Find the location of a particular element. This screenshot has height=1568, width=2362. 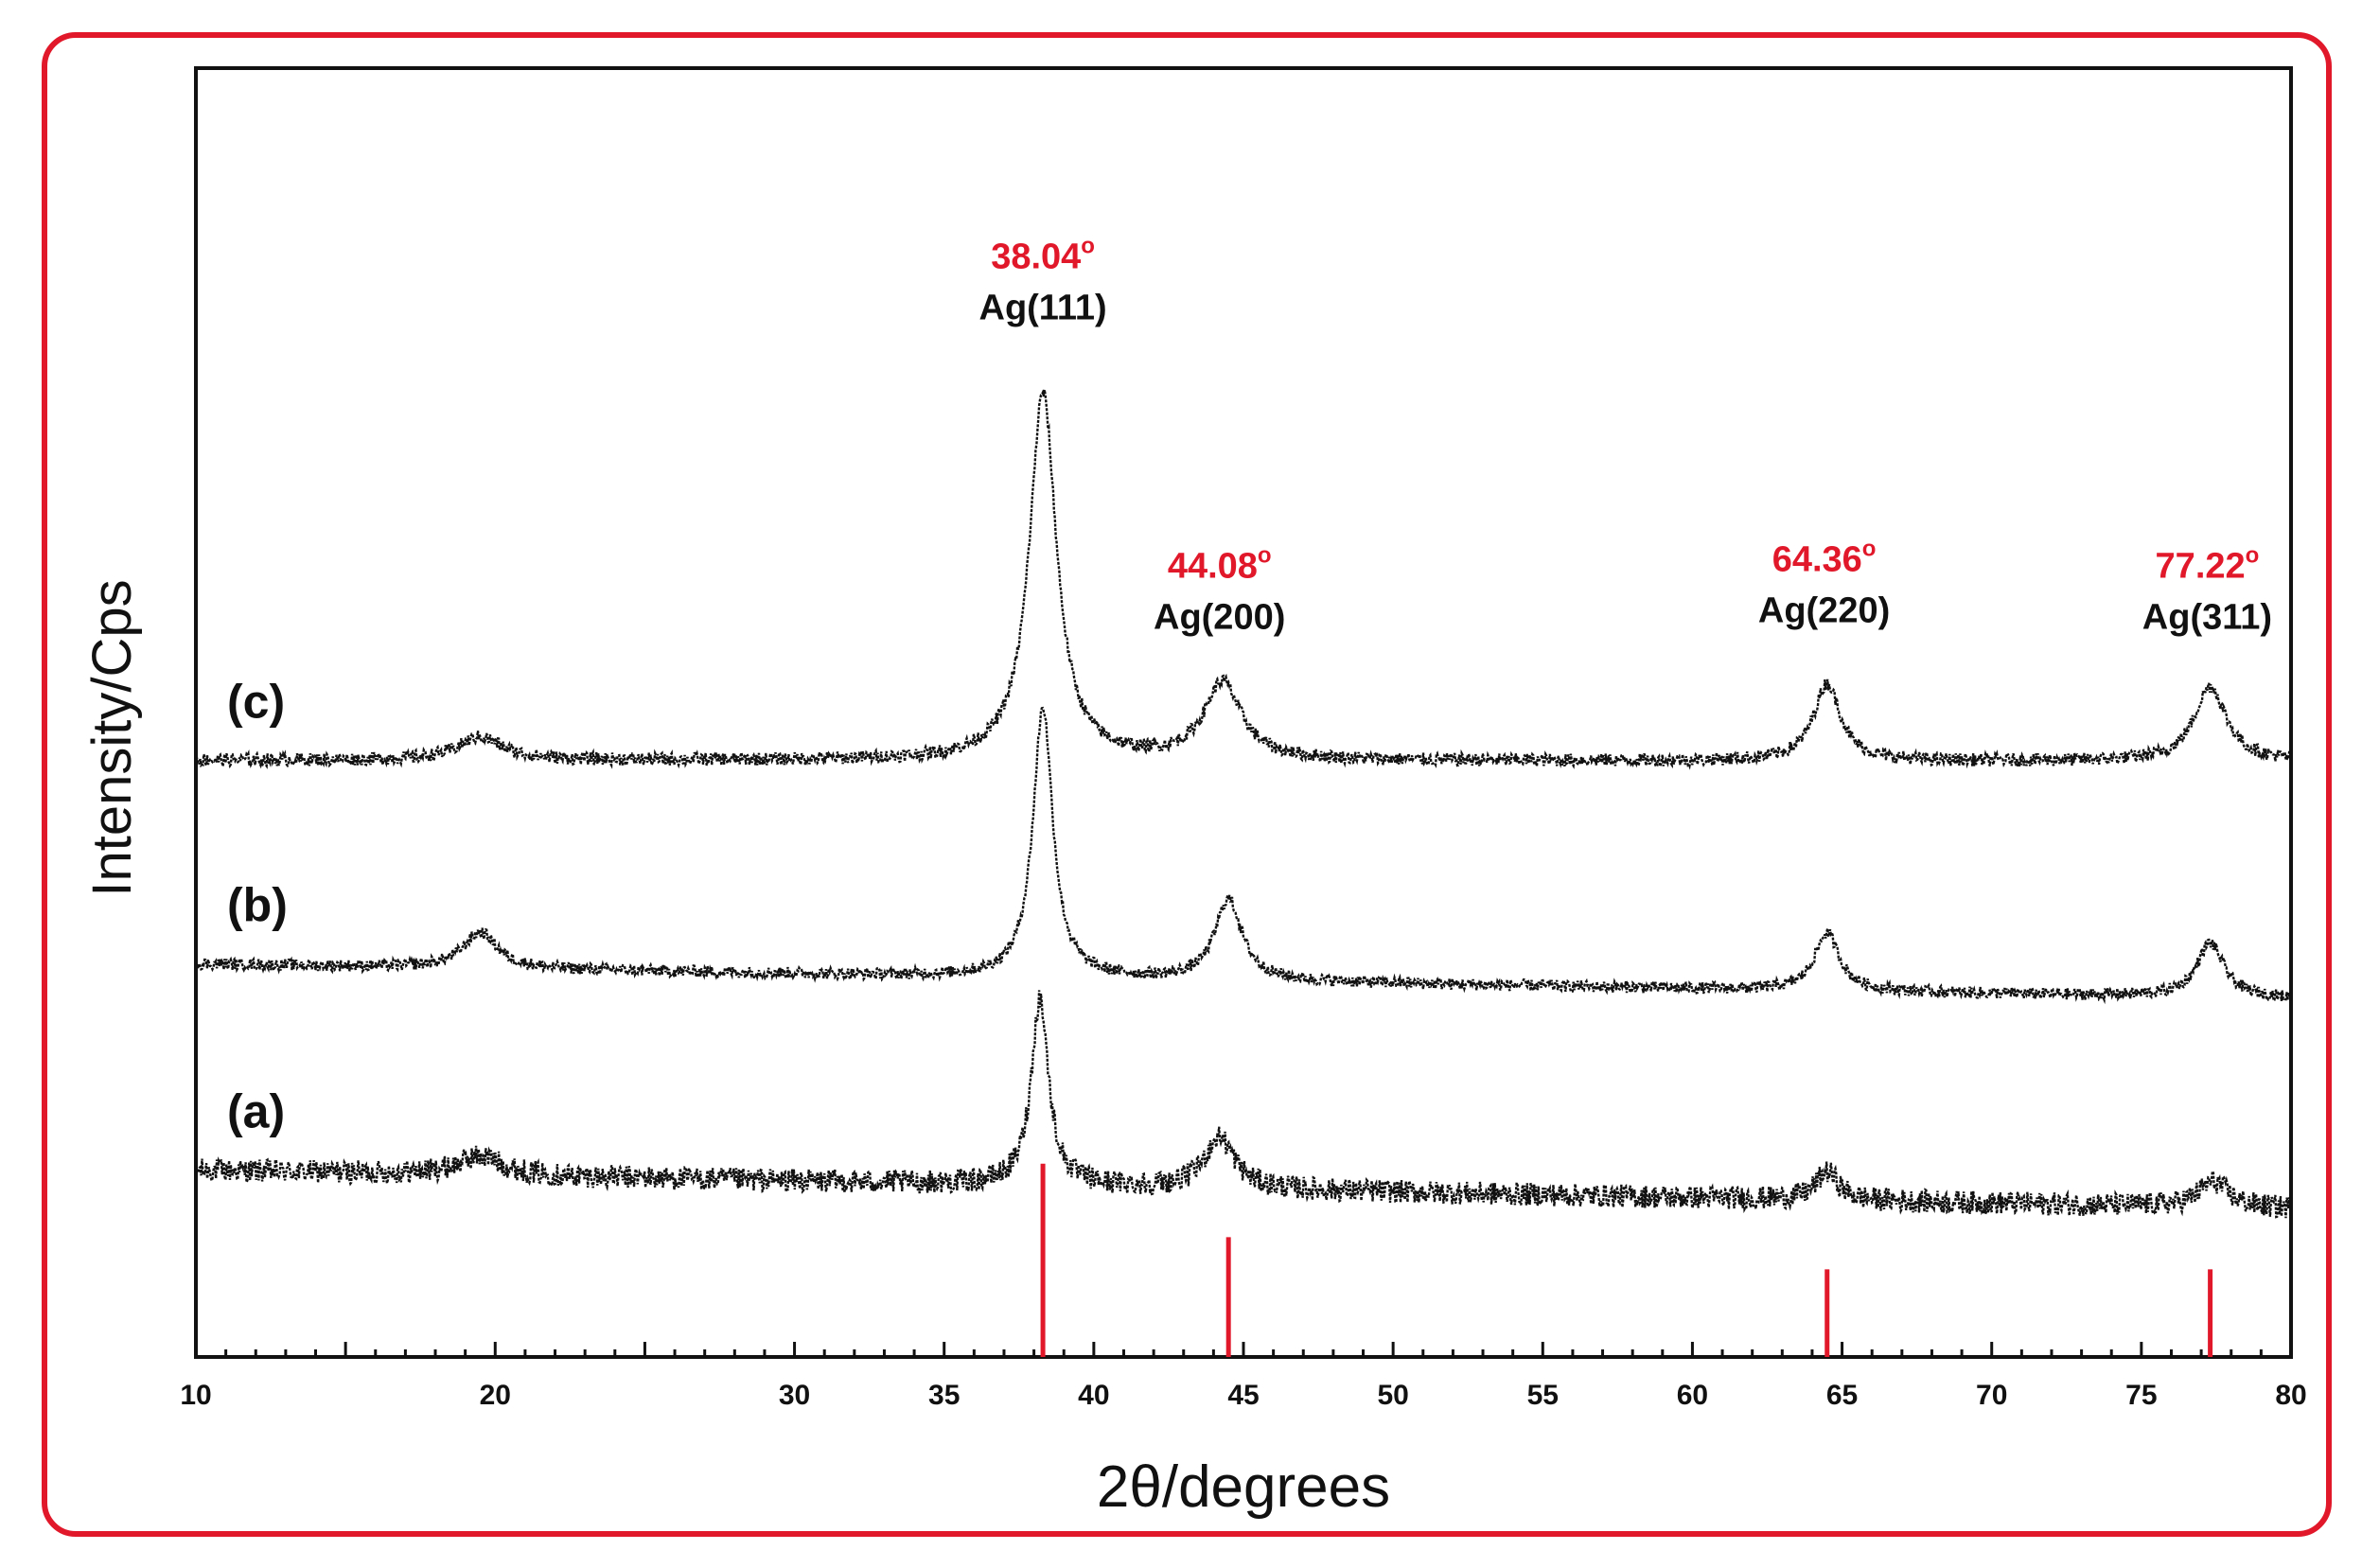

peak-plane-label: Ag(111) is located at coordinates (1043, 308).